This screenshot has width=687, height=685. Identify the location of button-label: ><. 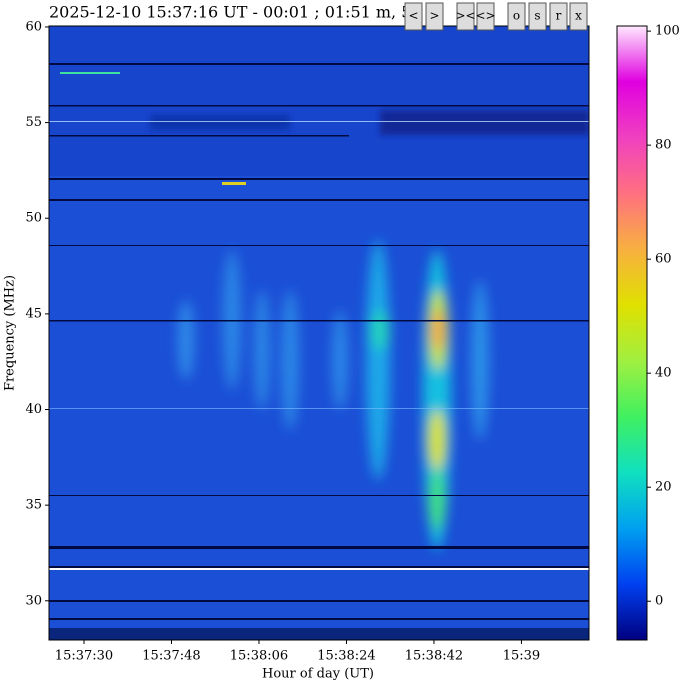
(465, 16).